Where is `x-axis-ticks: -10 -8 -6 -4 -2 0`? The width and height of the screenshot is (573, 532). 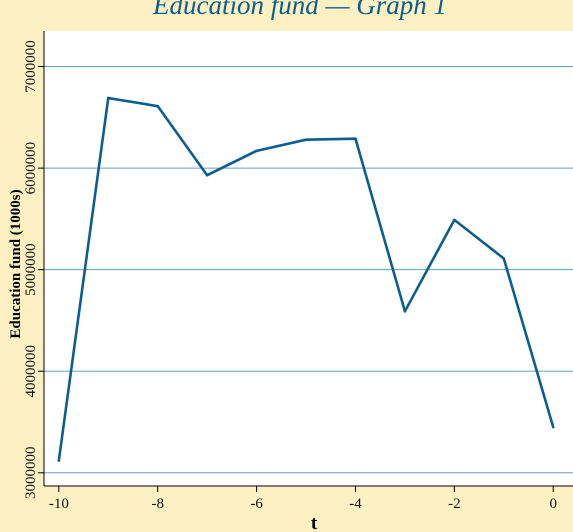
x-axis-ticks: -10 -8 -6 -4 -2 0 is located at coordinates (303, 499).